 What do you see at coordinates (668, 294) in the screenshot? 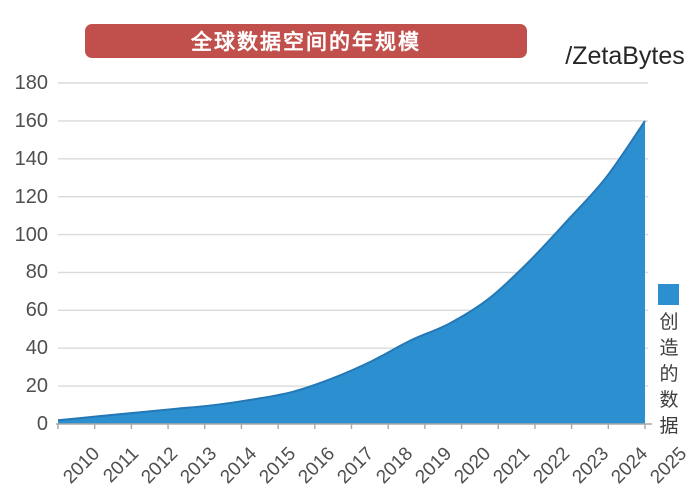
I see `legend-swatch-icon` at bounding box center [668, 294].